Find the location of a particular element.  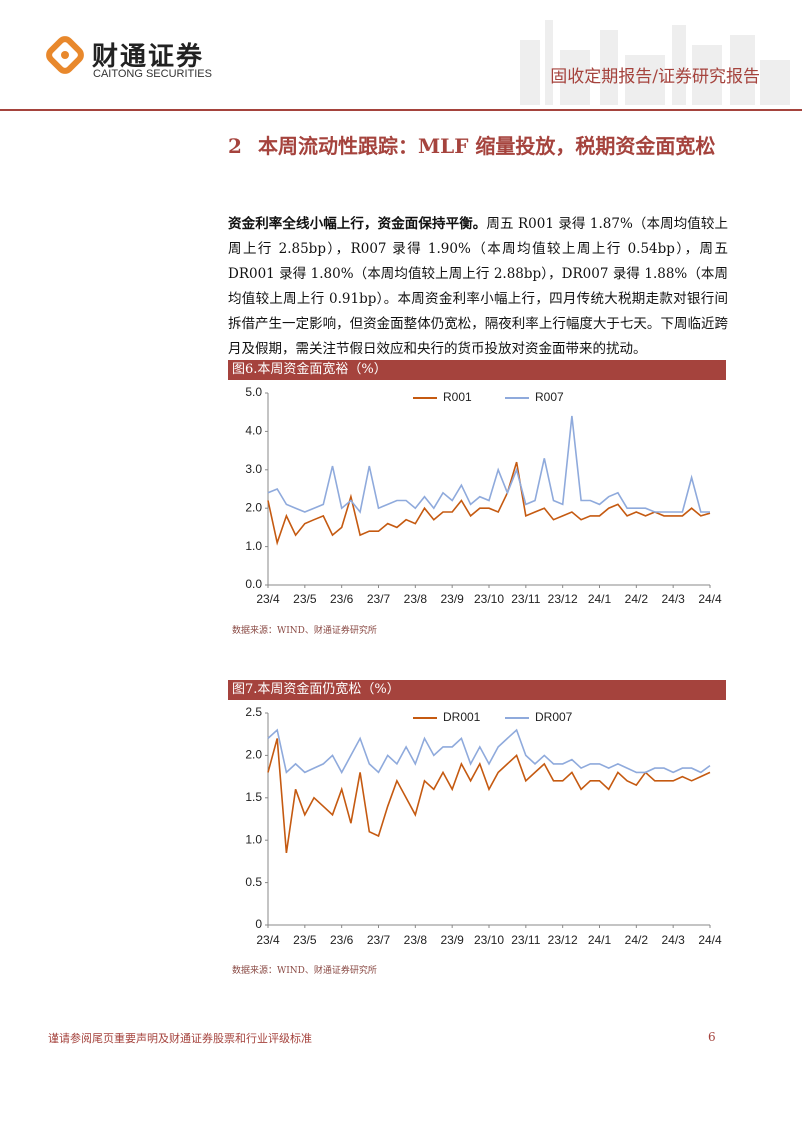

legend-label: DR007 is located at coordinates (554, 717).